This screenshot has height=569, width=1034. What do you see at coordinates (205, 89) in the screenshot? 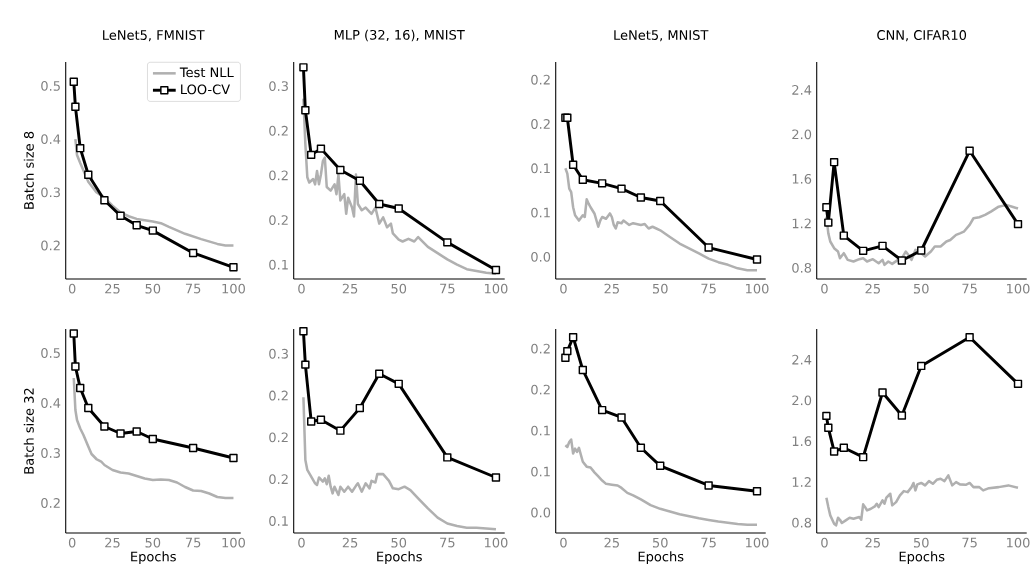
I see `legend-label: LOO-CV` at bounding box center [205, 89].